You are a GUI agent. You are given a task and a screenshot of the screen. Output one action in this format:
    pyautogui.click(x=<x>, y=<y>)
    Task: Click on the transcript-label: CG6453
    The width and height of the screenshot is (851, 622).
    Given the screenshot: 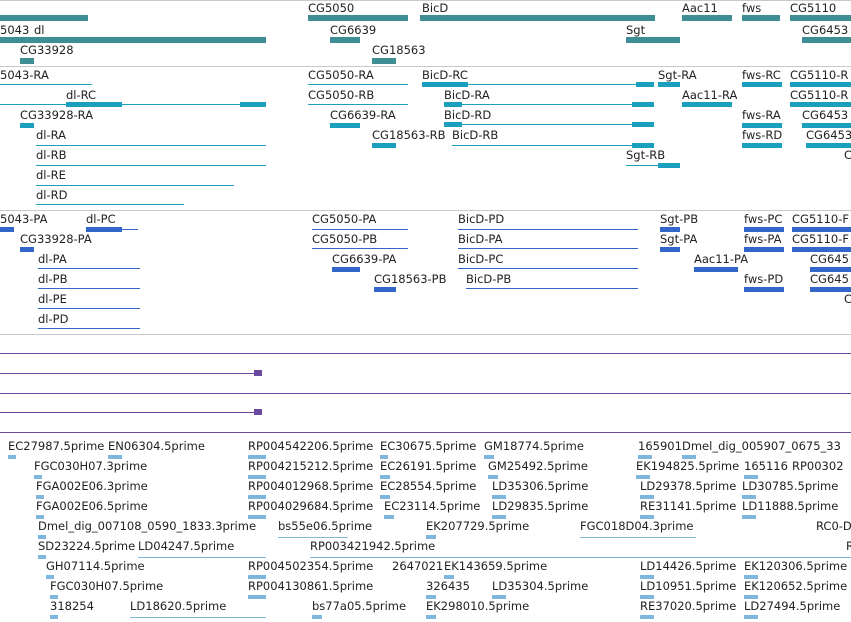 What is the action you would take?
    pyautogui.click(x=825, y=115)
    